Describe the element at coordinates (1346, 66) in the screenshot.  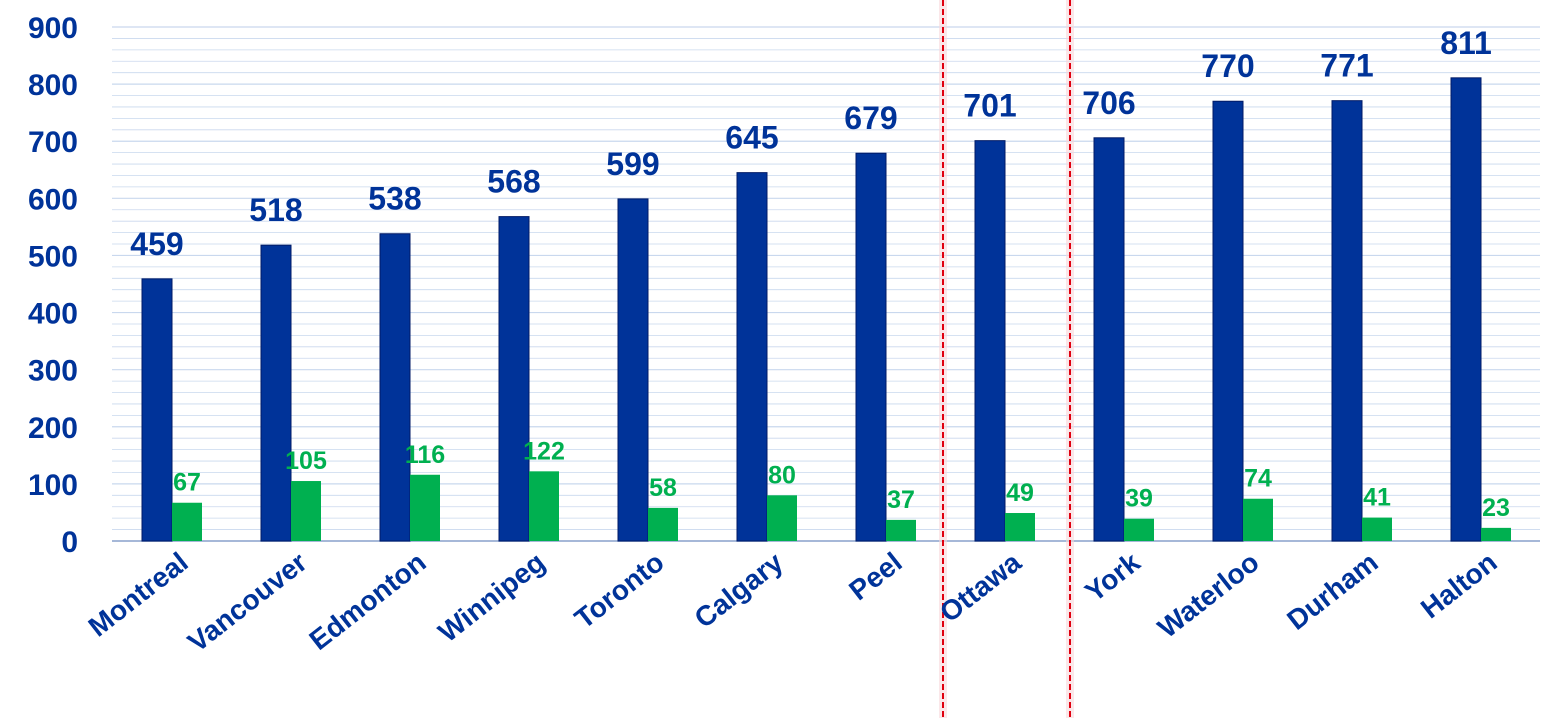
I see `value-label-series-1: 771` at that location.